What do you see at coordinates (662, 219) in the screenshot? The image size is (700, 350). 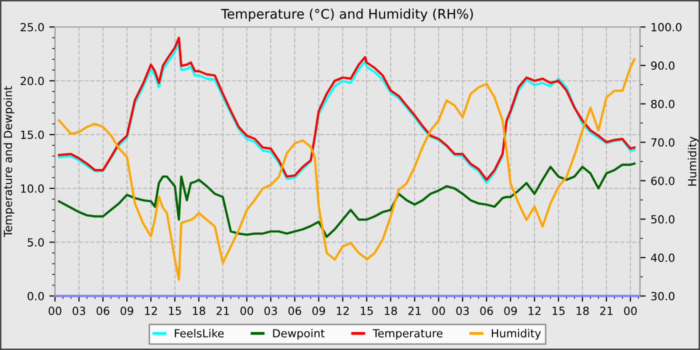 I see `y2-tick-label: 50.0` at bounding box center [662, 219].